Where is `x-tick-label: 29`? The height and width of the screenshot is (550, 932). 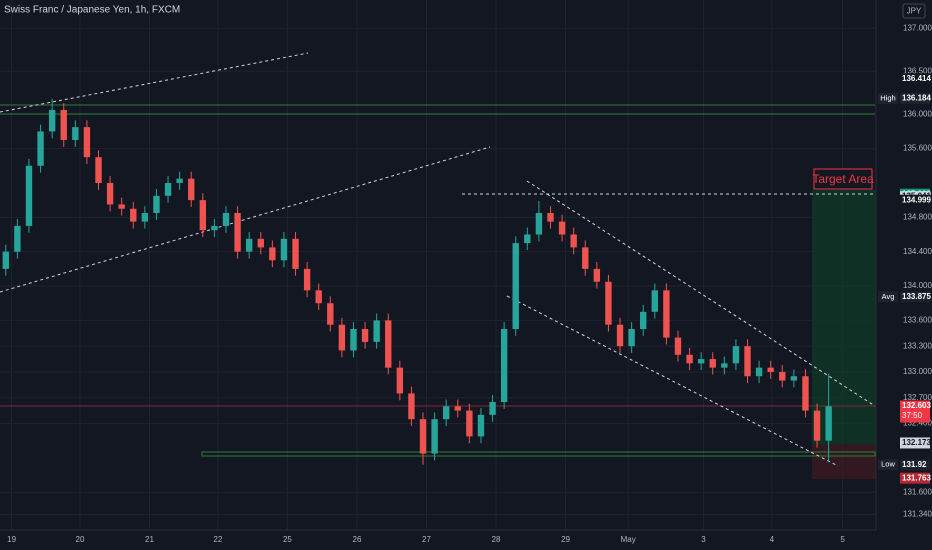 x-tick-label: 29 is located at coordinates (565, 539).